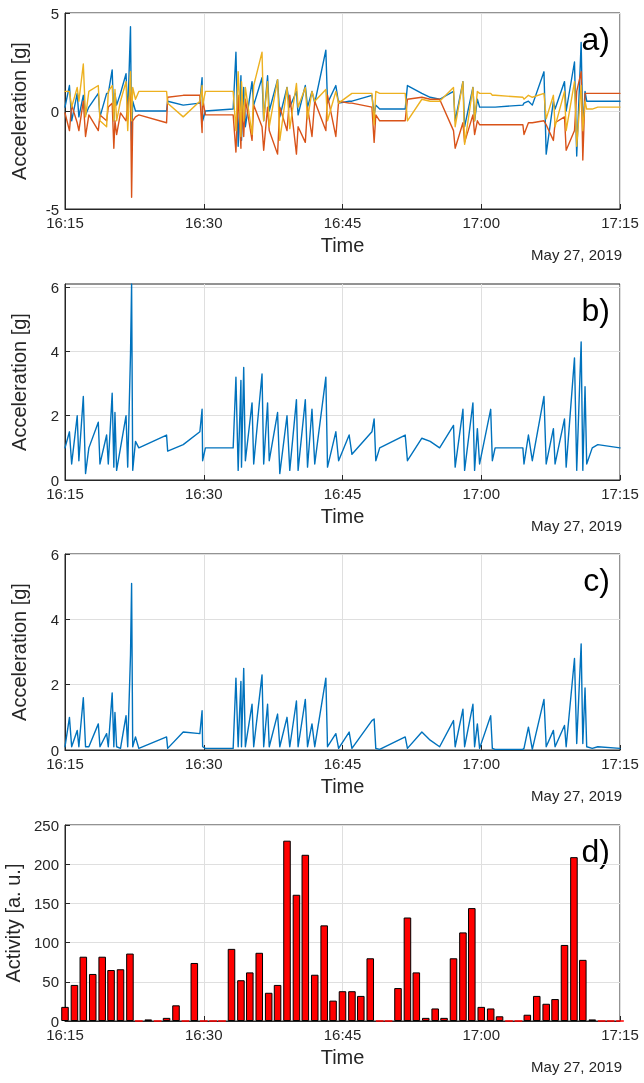  What do you see at coordinates (54, 13) in the screenshot?
I see `y-tick-label: 5` at bounding box center [54, 13].